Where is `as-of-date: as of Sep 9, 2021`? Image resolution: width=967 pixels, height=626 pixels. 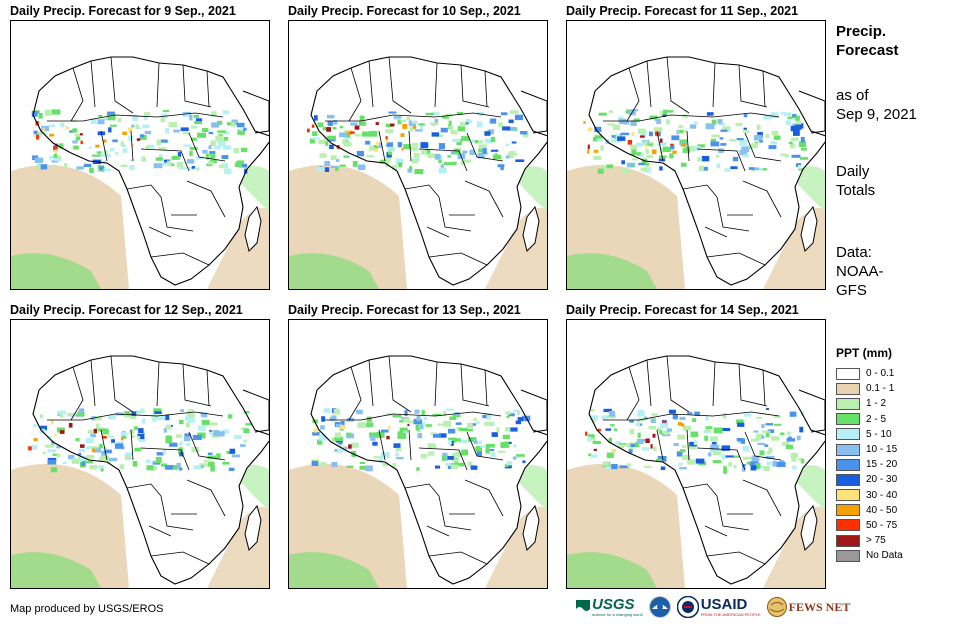 as-of-date: as of Sep 9, 2021 is located at coordinates (876, 105).